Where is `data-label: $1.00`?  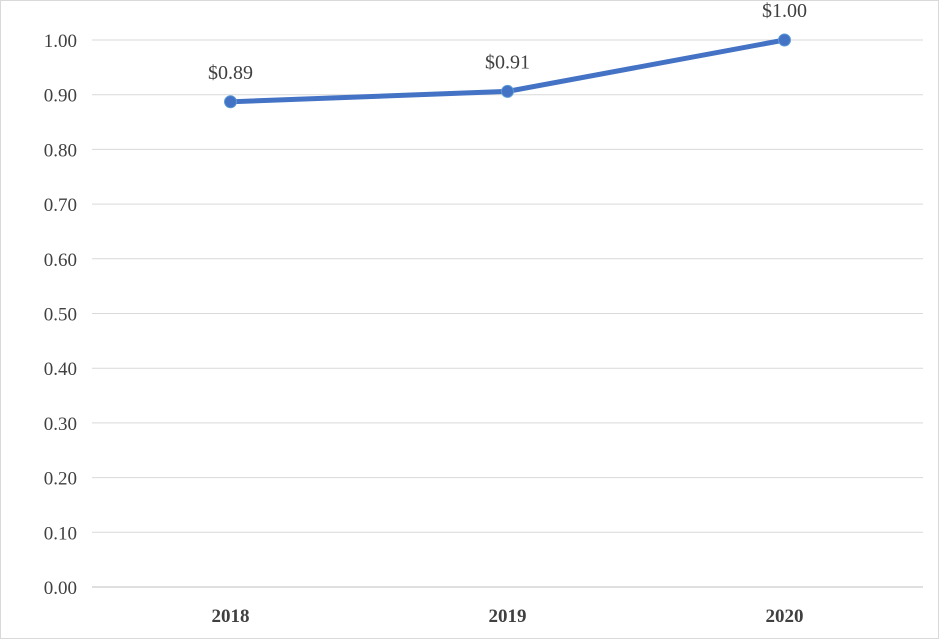 data-label: $1.00 is located at coordinates (784, 11).